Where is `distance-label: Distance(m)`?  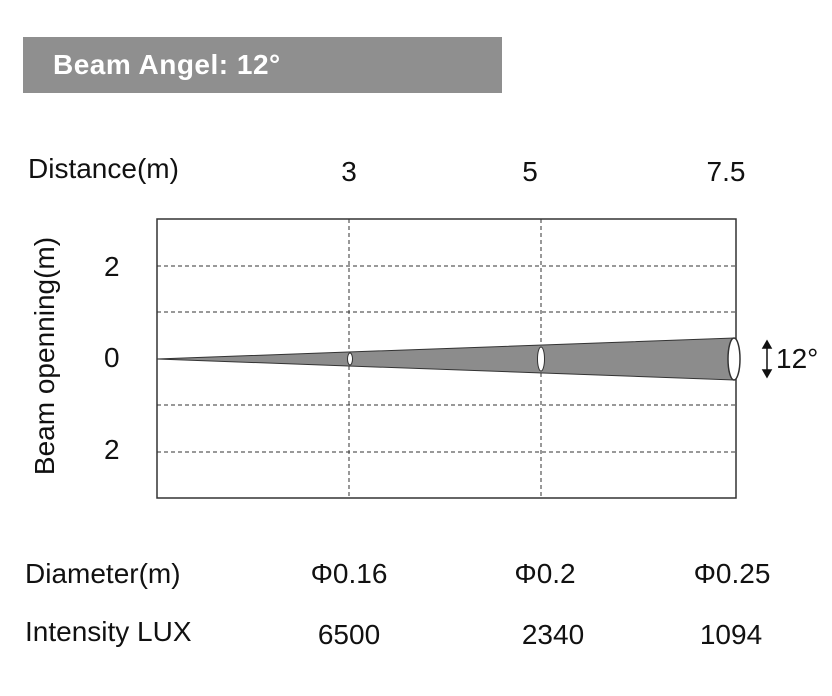
distance-label: Distance(m) is located at coordinates (103, 168).